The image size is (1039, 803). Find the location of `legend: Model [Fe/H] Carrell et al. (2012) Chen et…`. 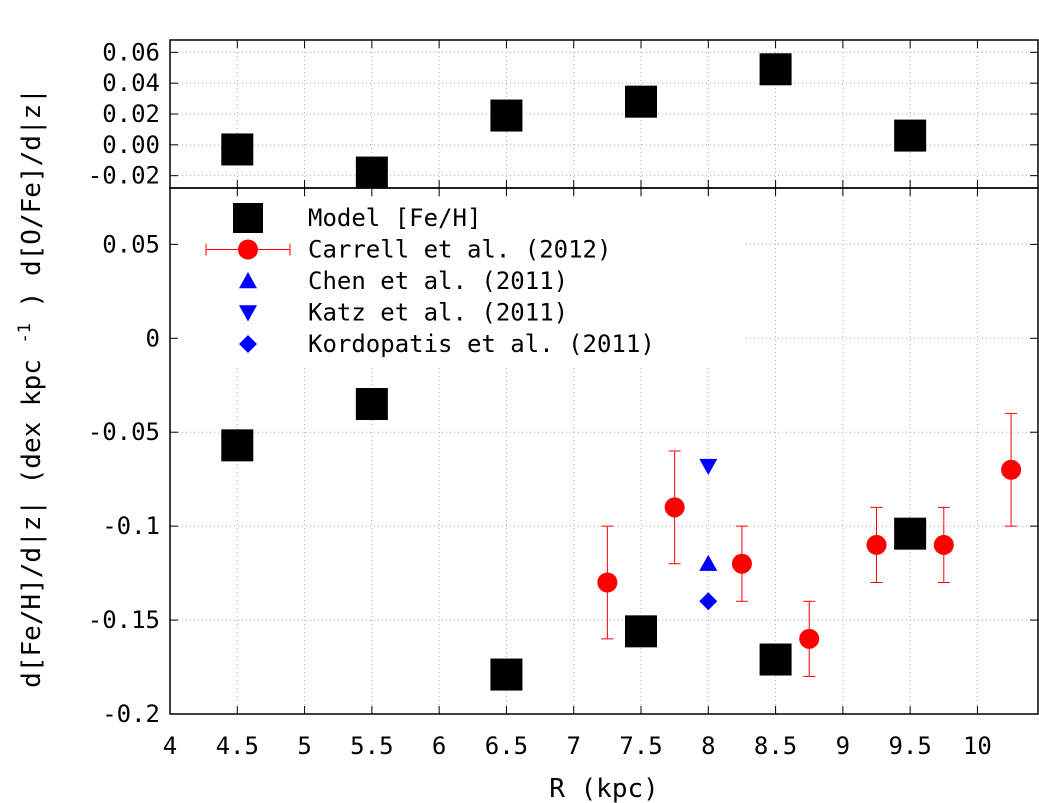

legend: Model [Fe/H] Carrell et al. (2012) Chen et… is located at coordinates (461, 283).